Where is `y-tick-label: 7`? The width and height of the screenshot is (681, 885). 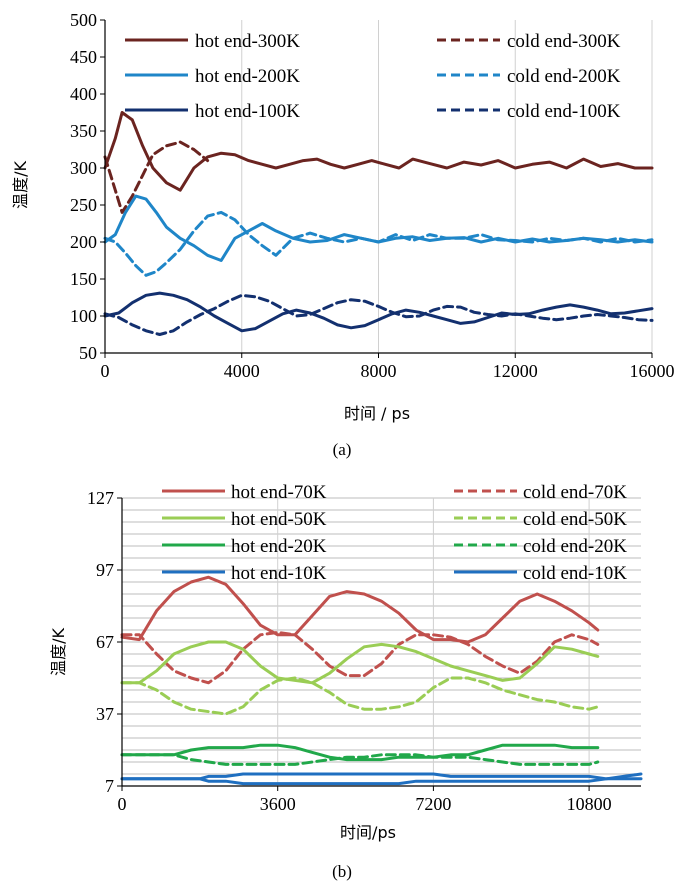
y-tick-label: 7 is located at coordinates (109, 786).